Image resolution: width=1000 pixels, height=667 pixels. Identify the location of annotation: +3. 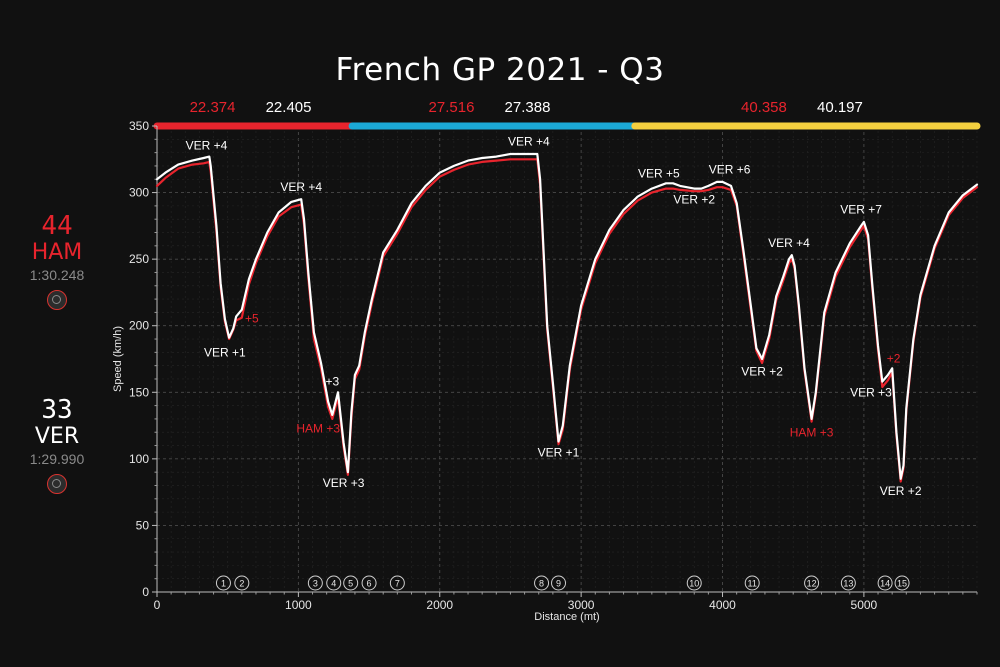
(332, 381).